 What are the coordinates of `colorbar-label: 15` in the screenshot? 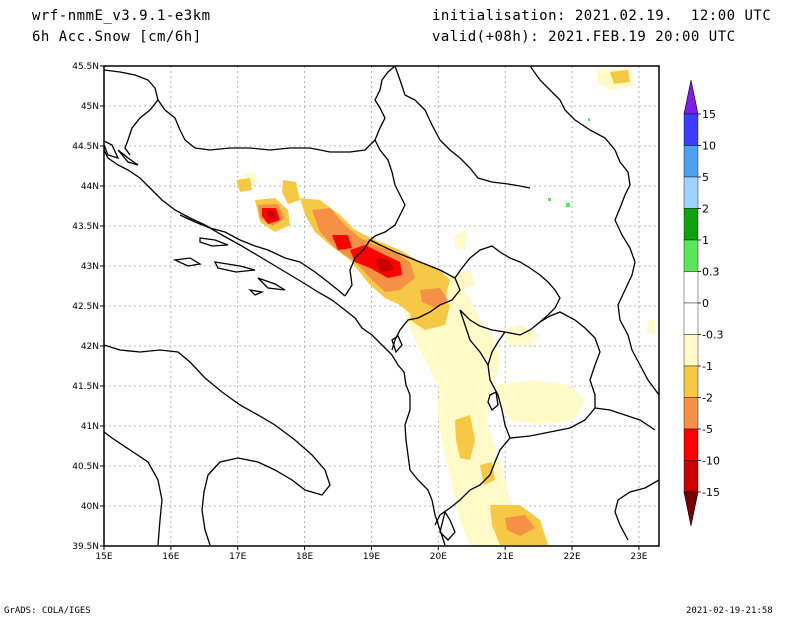 It's located at (709, 114).